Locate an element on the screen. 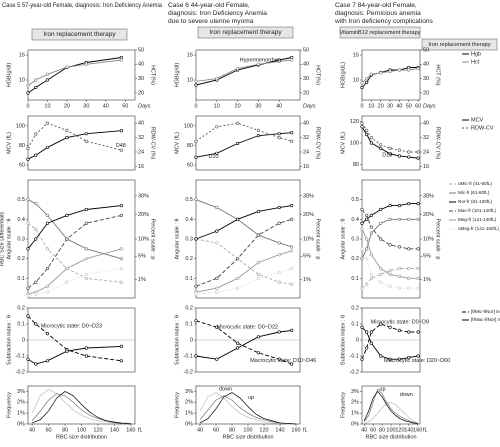 This screenshot has width=500, height=447. y2-tick-label: 30 is located at coordinates (426, 79).